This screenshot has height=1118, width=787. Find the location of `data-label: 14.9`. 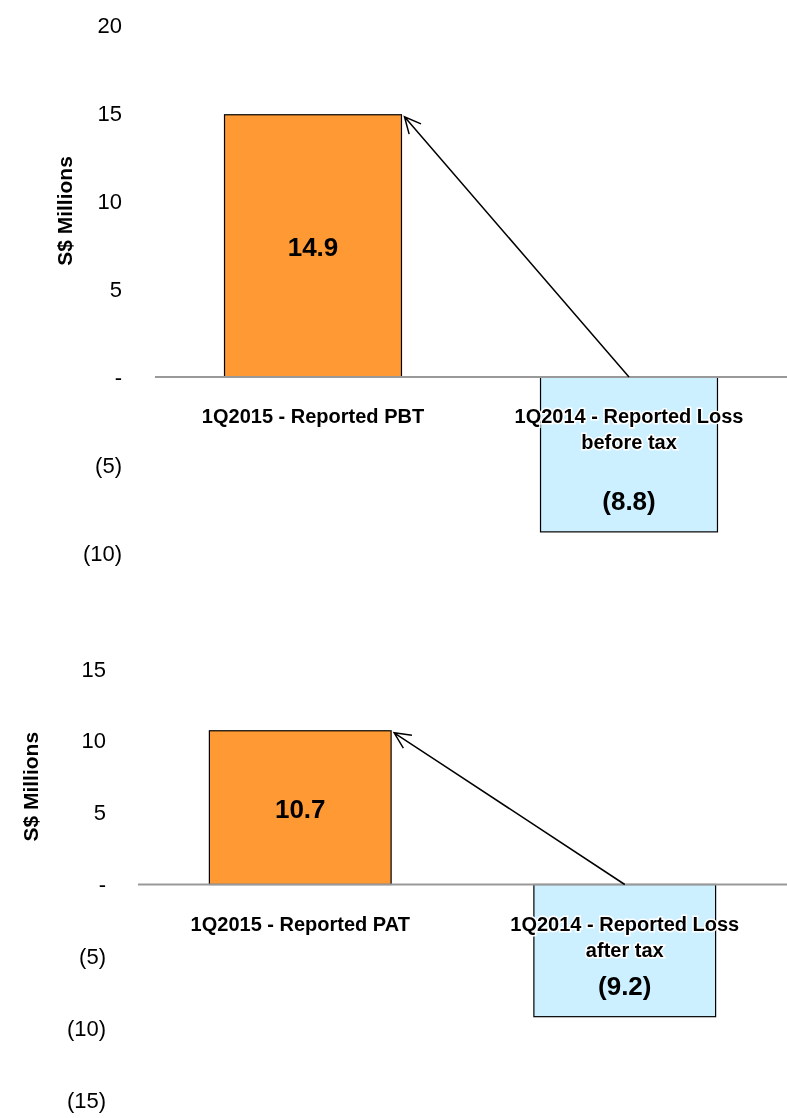

data-label: 14.9 is located at coordinates (313, 246).